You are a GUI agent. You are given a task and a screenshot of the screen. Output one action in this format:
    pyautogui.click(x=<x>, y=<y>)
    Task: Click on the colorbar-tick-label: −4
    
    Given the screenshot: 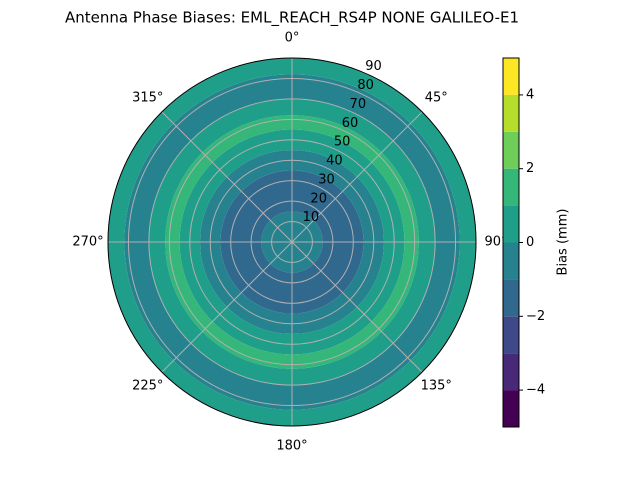 What is the action you would take?
    pyautogui.click(x=535, y=390)
    